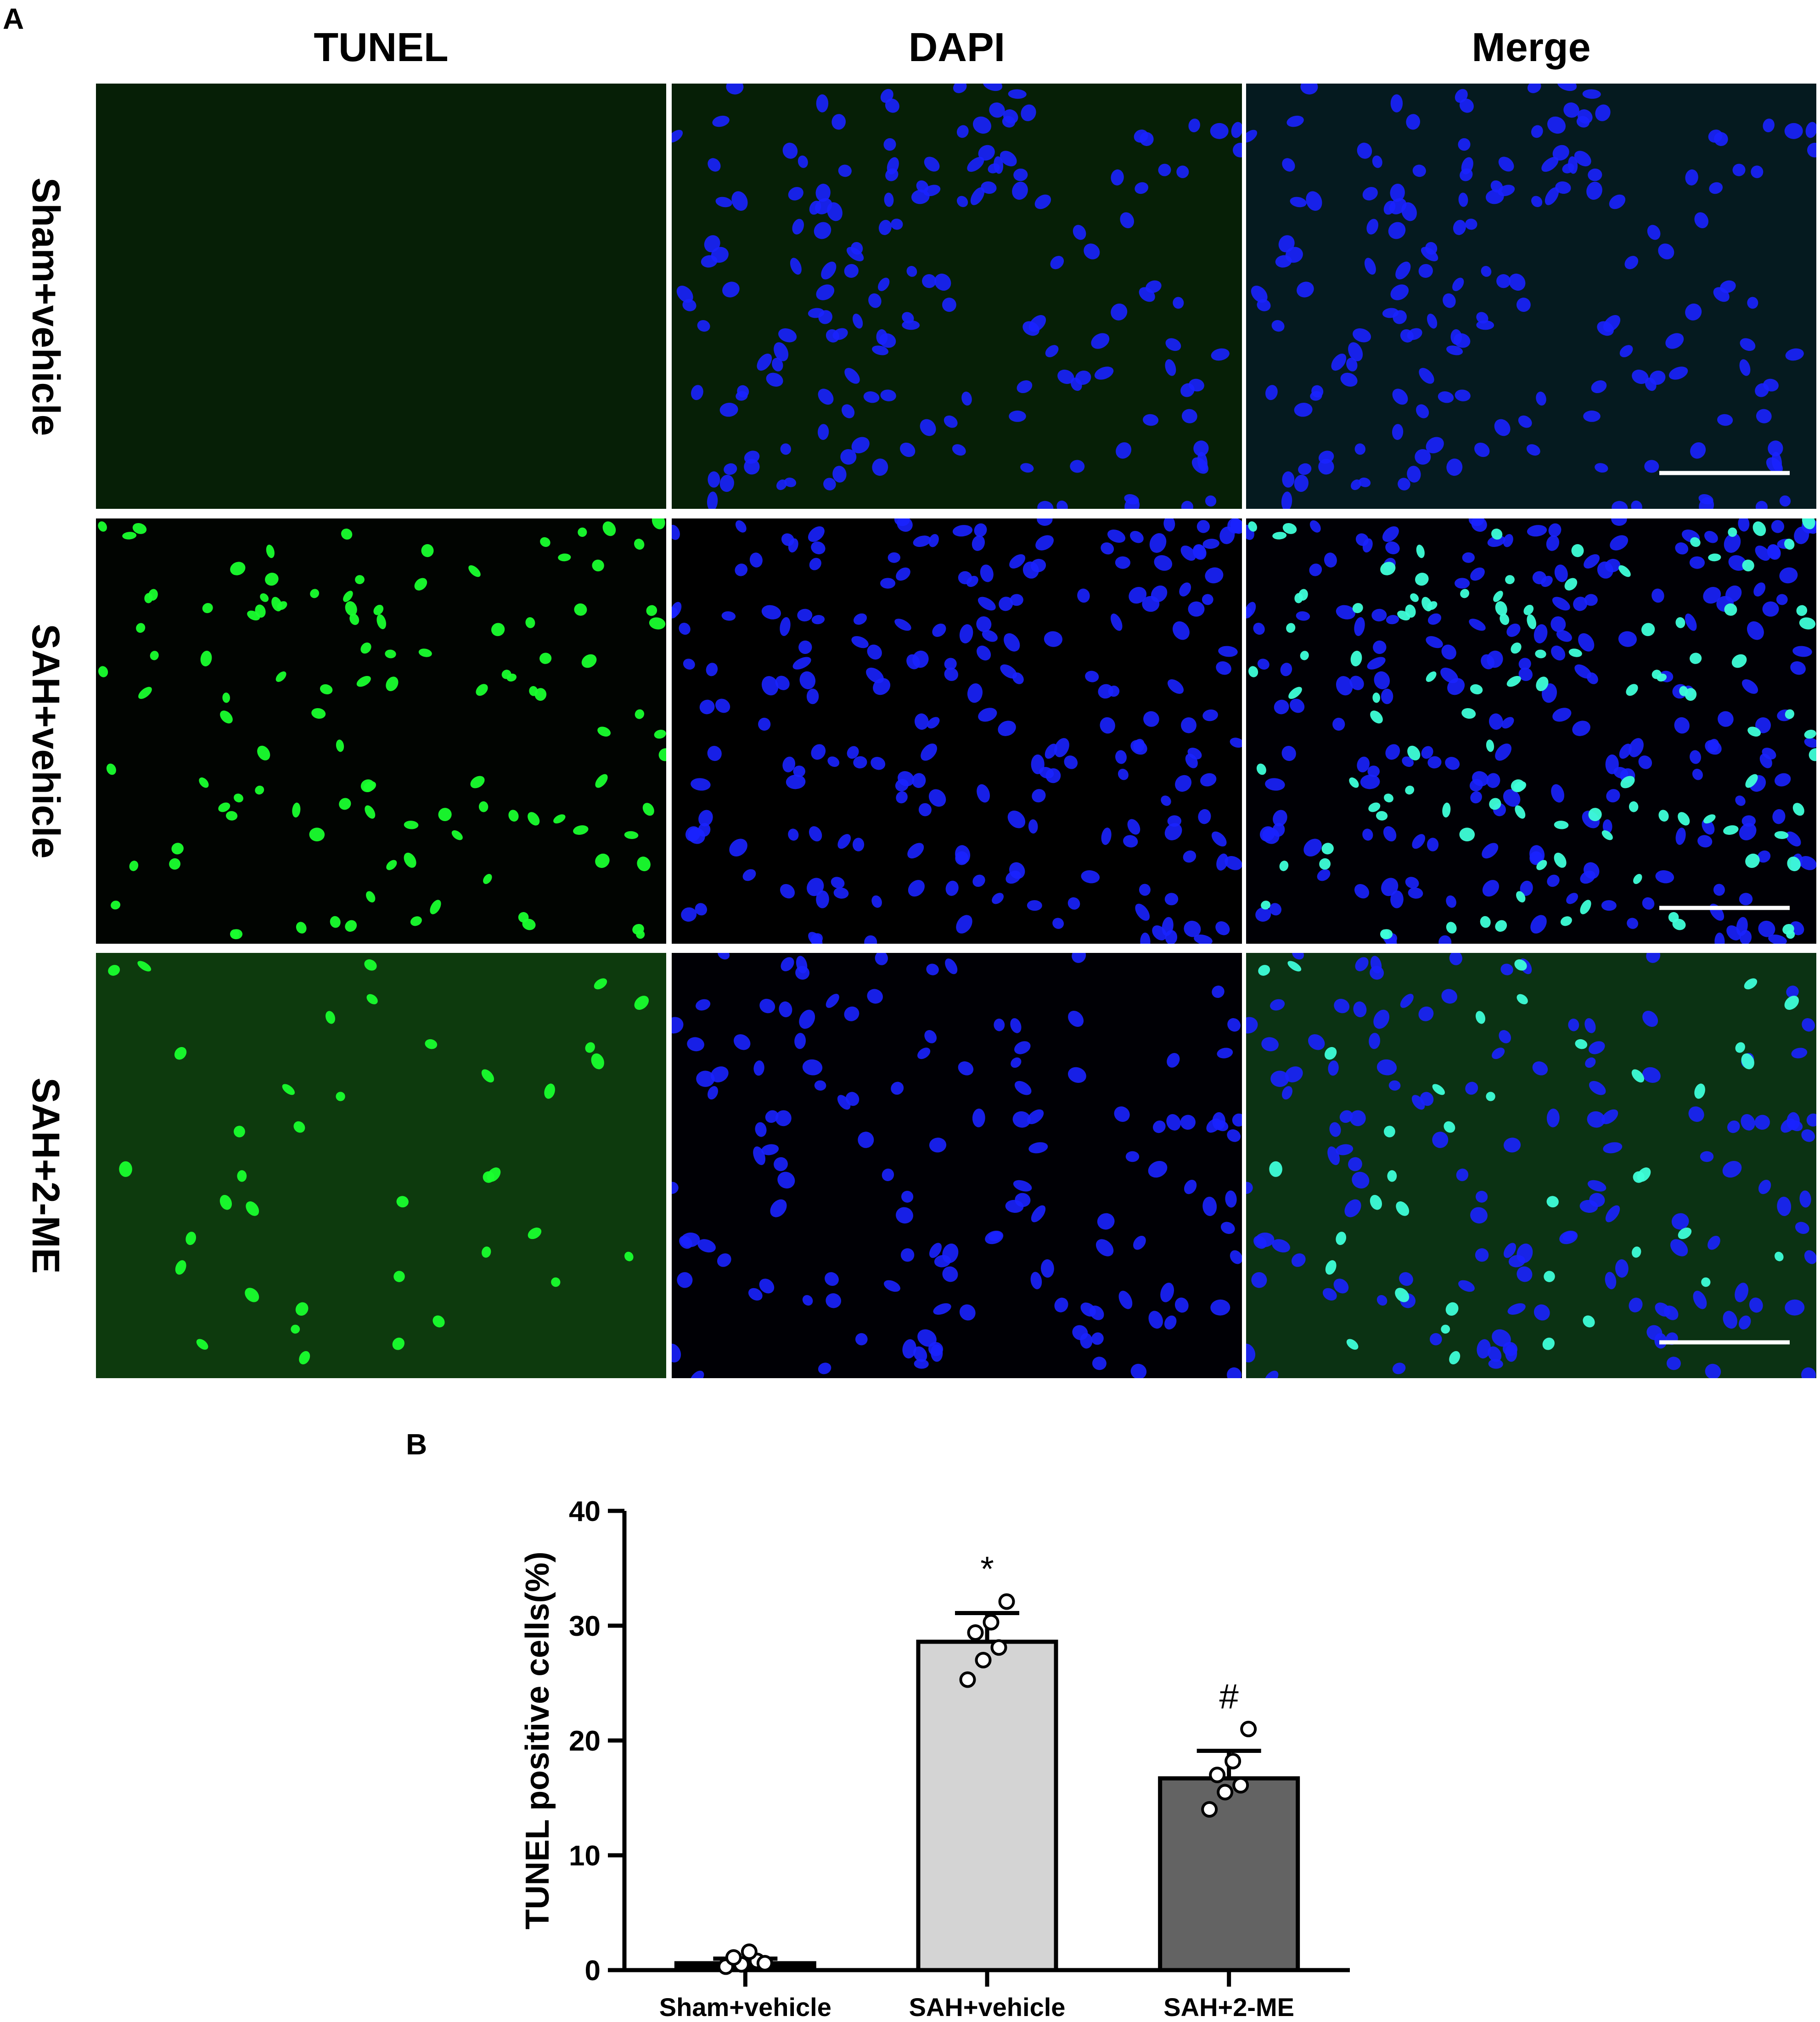  I want to click on micrograph-sham-tunel, so click(381, 296).